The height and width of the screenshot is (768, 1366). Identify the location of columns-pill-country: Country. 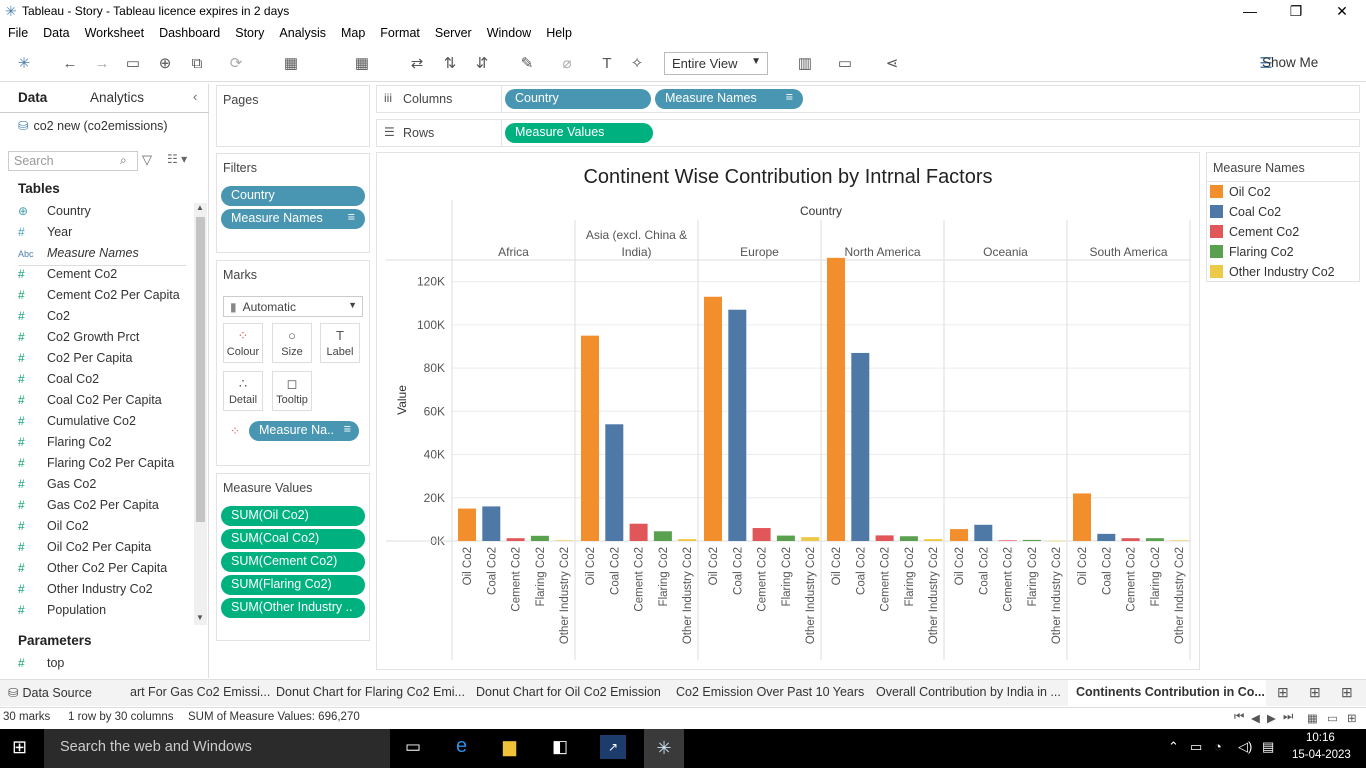
(578, 99).